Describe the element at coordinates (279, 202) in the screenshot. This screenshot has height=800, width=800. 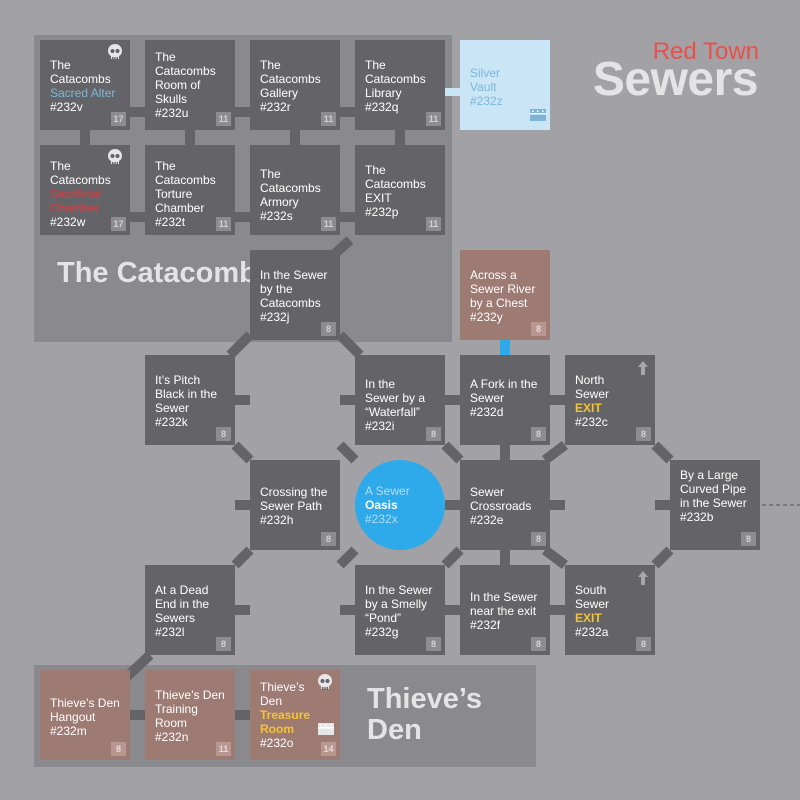
I see `room-name-line: Armory` at that location.